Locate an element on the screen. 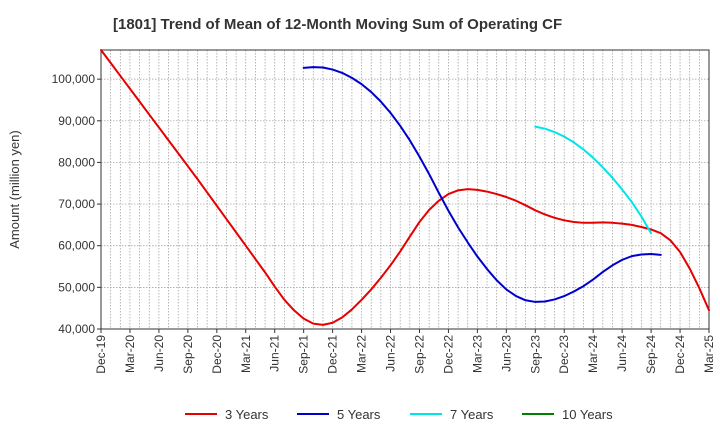 Image resolution: width=720 pixels, height=440 pixels. x-tick-label: Jun-23 is located at coordinates (506, 353).